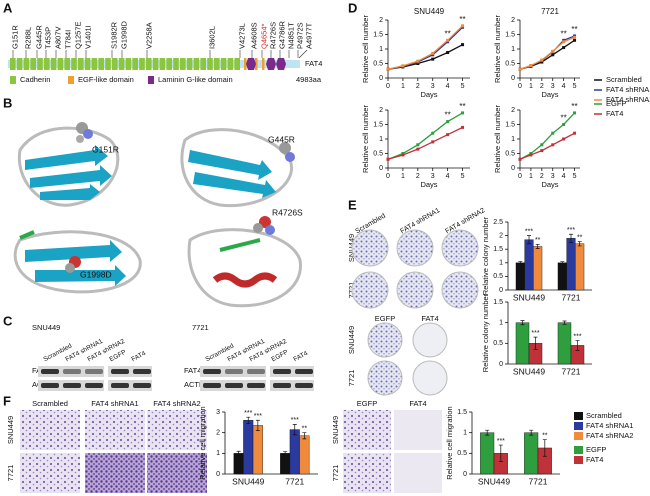  What do you see at coordinates (547, 146) in the screenshot?
I see `line` at bounding box center [547, 146].